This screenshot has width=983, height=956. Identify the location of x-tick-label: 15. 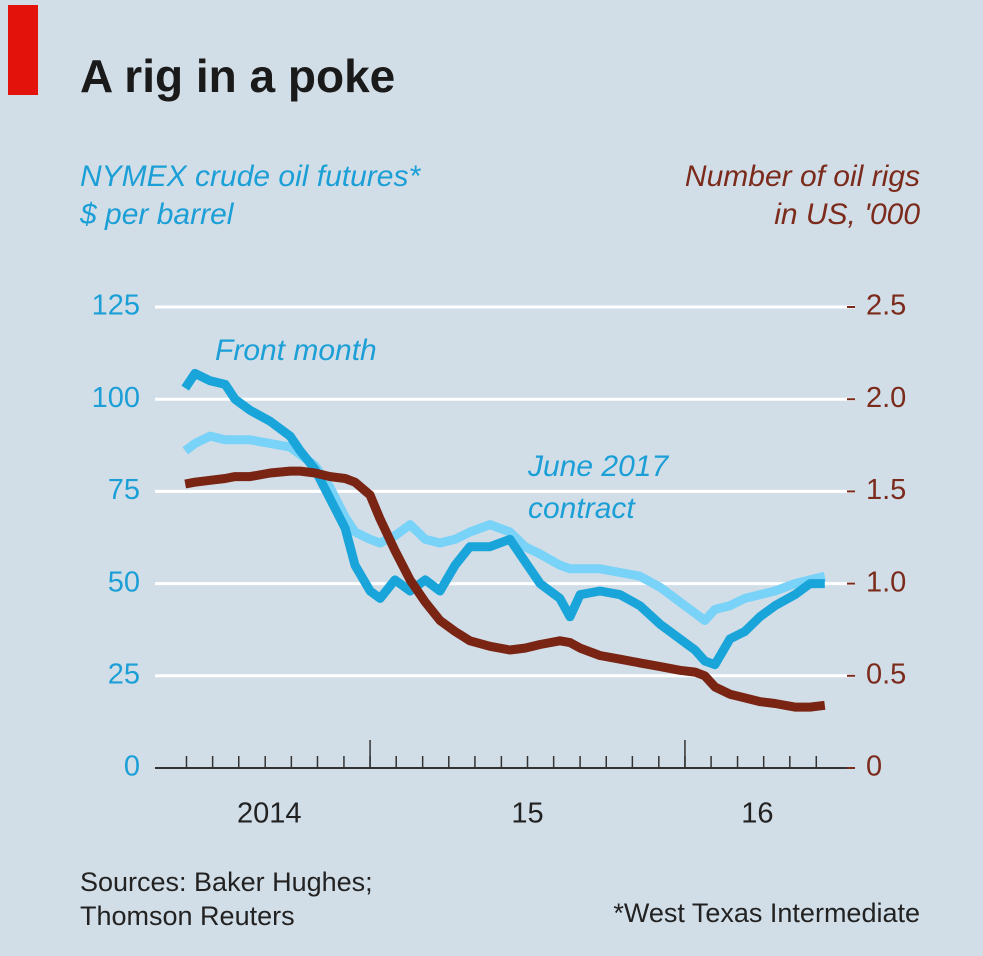
(527, 814).